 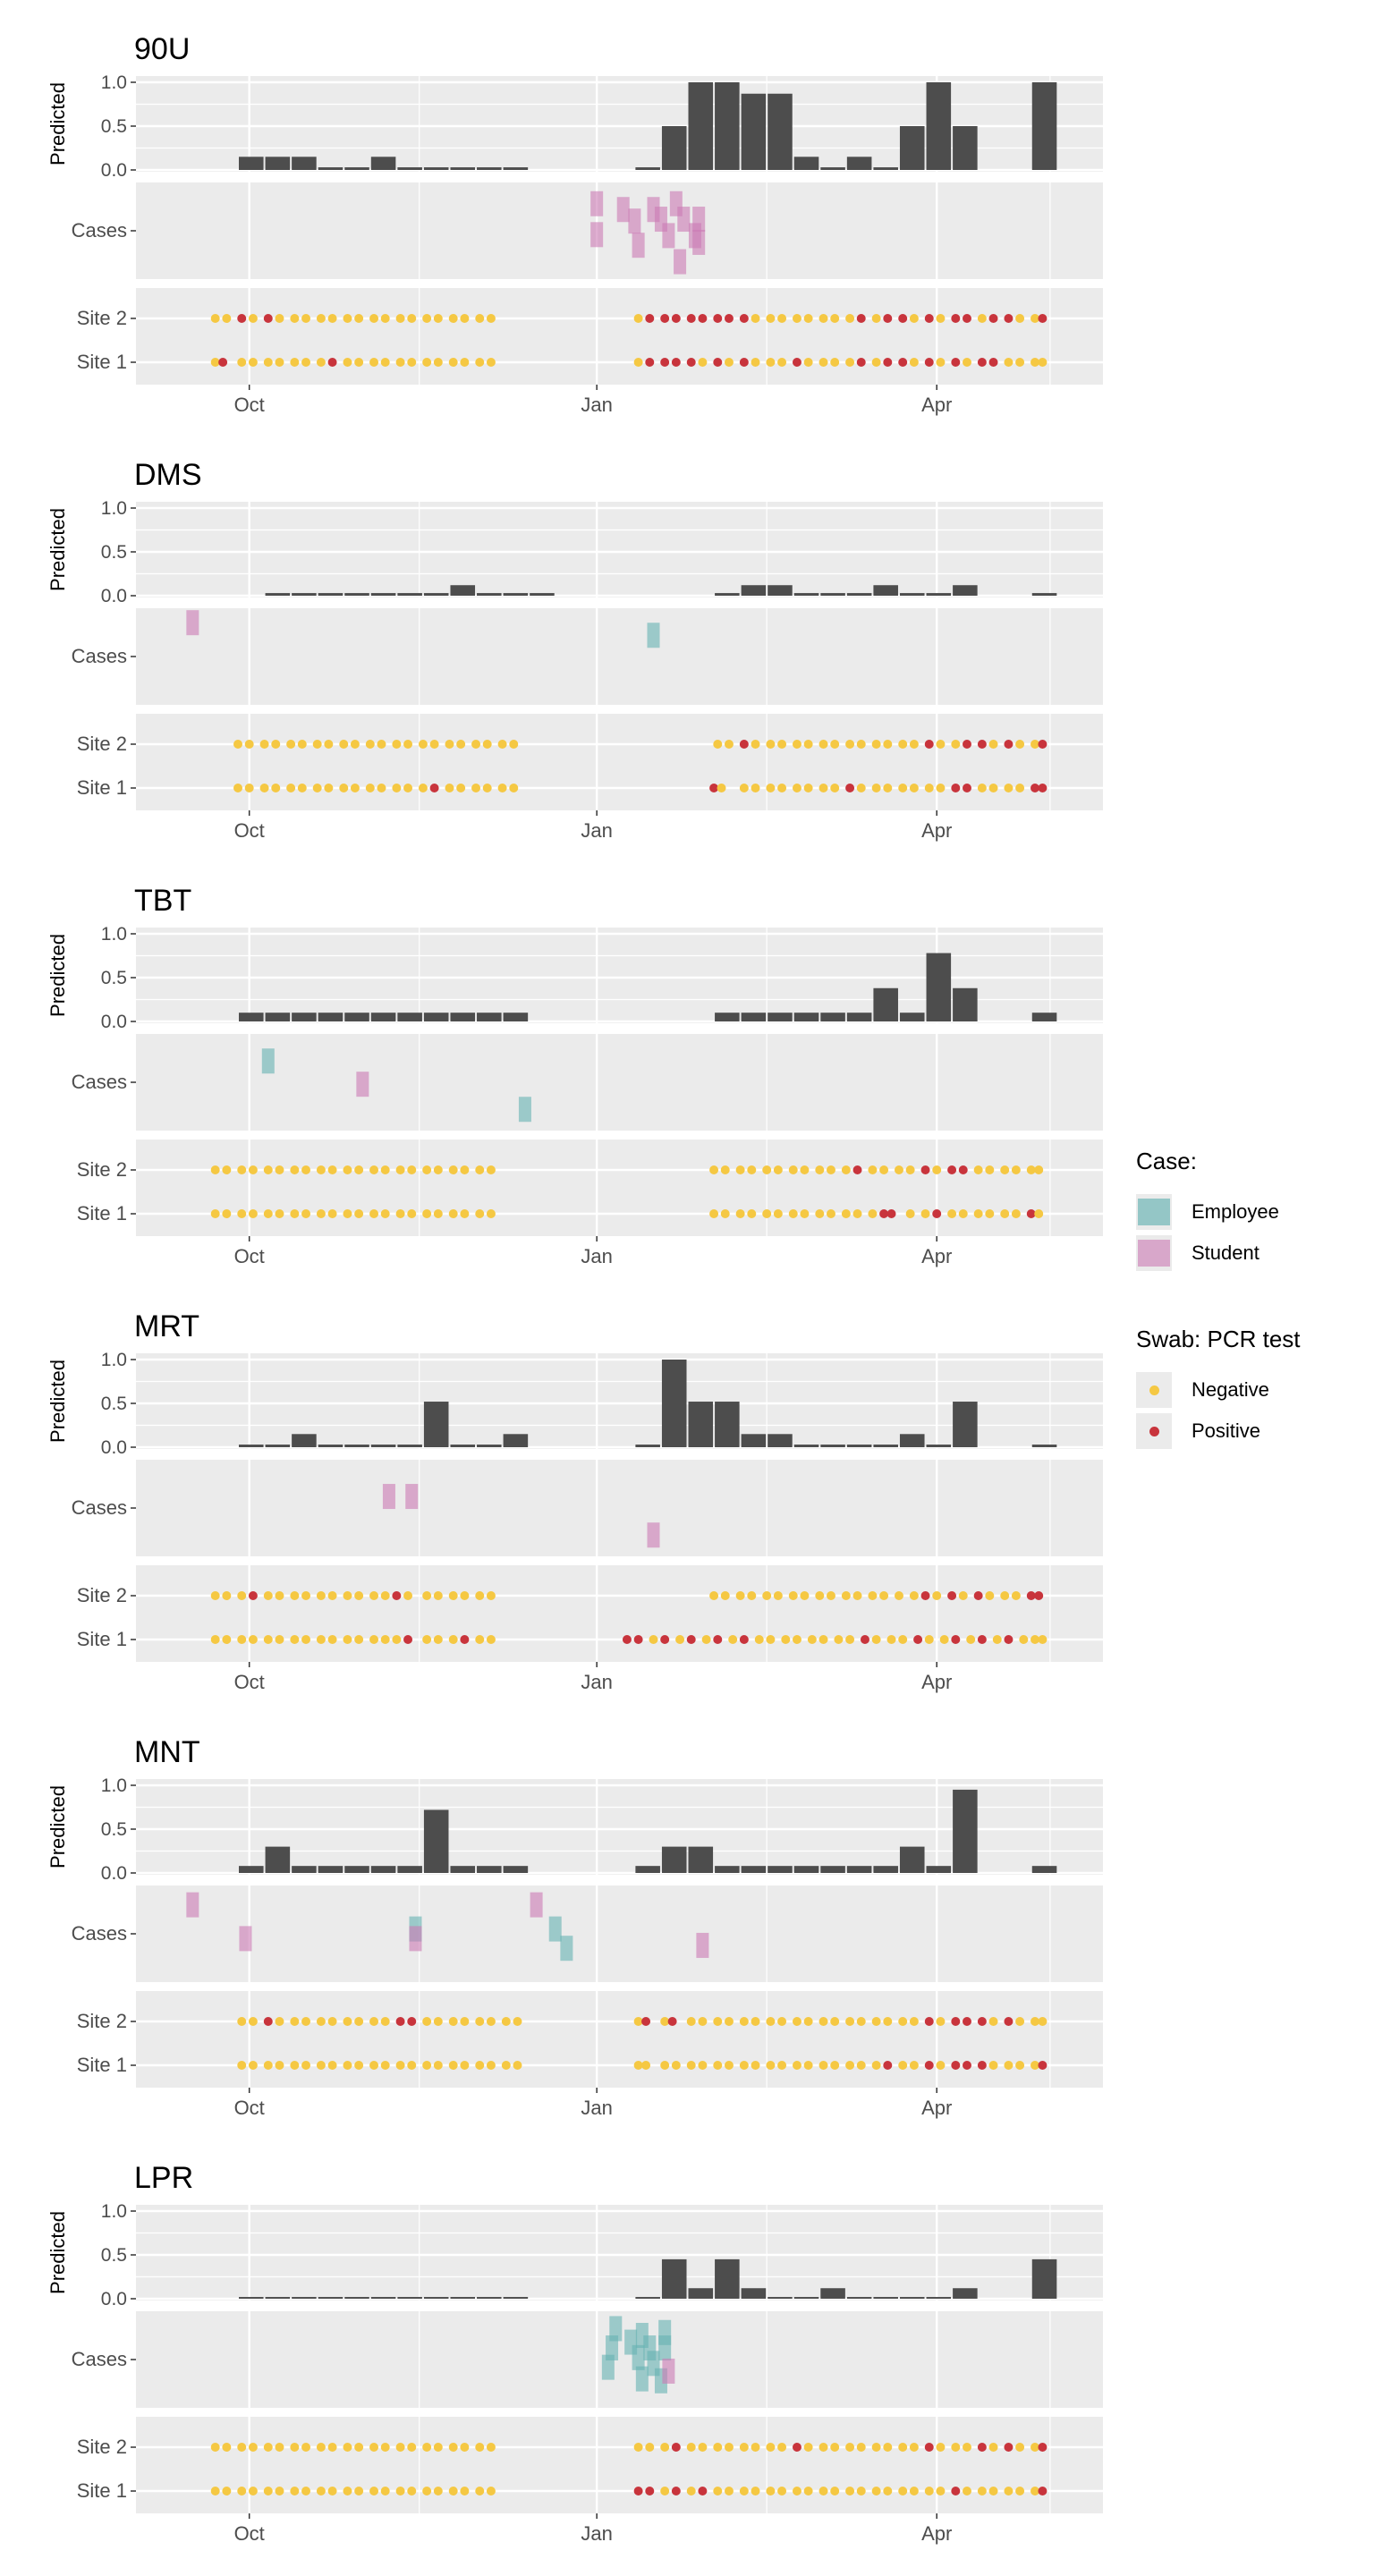 I want to click on case-legend: Case: Employee Student, so click(x=1207, y=1211).